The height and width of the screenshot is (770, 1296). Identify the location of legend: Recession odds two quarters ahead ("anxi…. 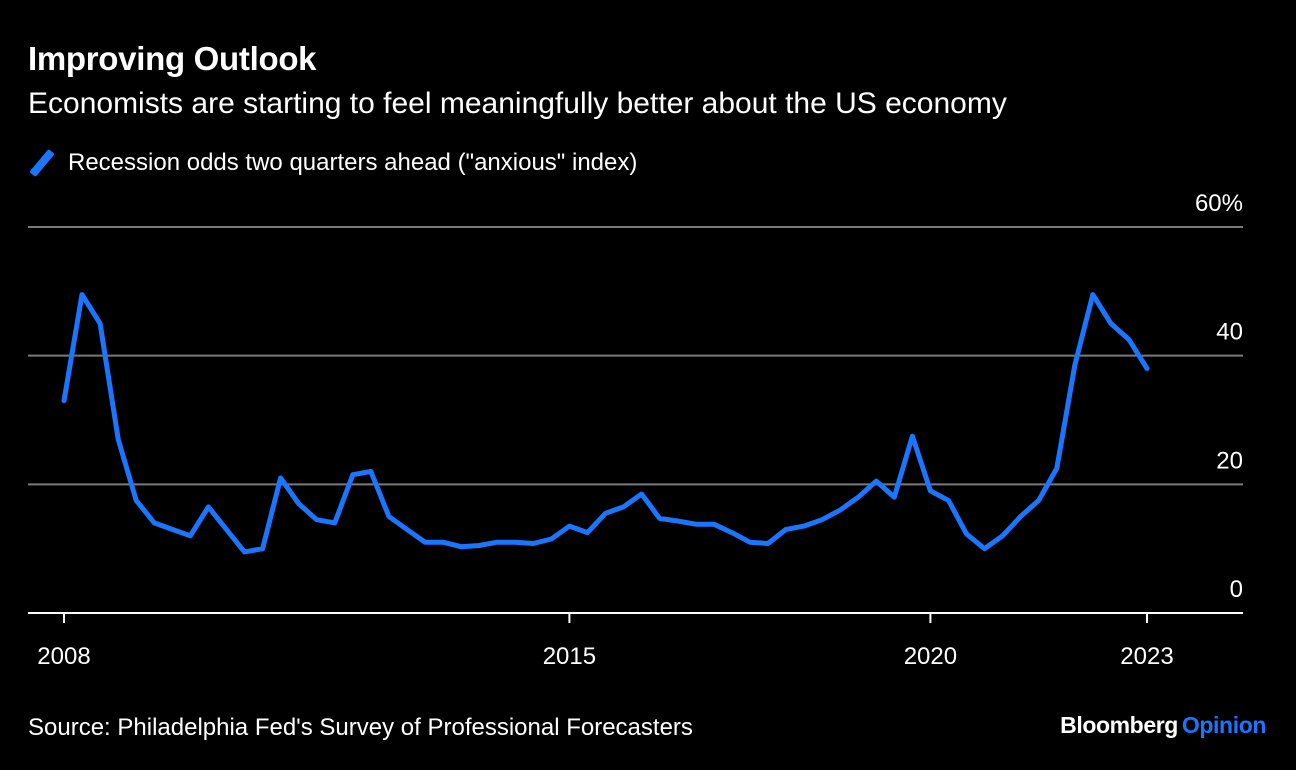
(333, 163).